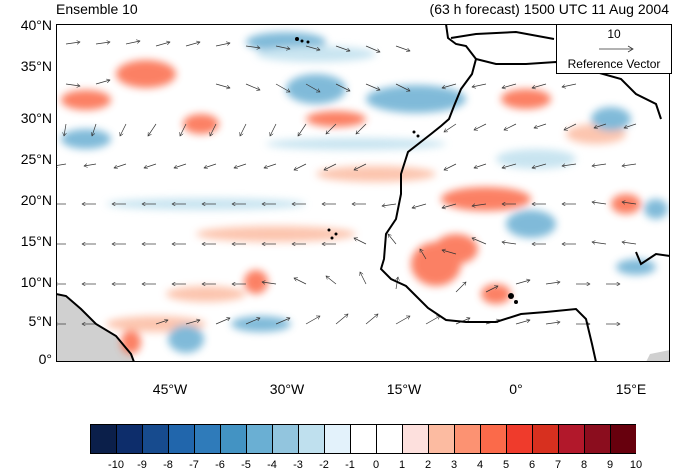  What do you see at coordinates (532, 465) in the screenshot?
I see `colorbar-tick-label: 6` at bounding box center [532, 465].